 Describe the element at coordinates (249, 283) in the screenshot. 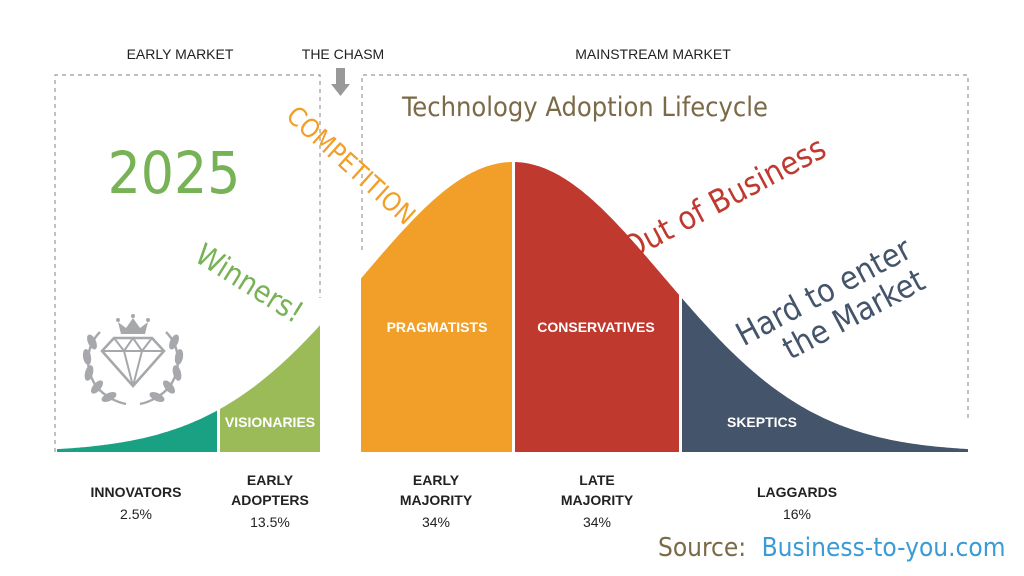

I see `winners-label: Winners!` at that location.